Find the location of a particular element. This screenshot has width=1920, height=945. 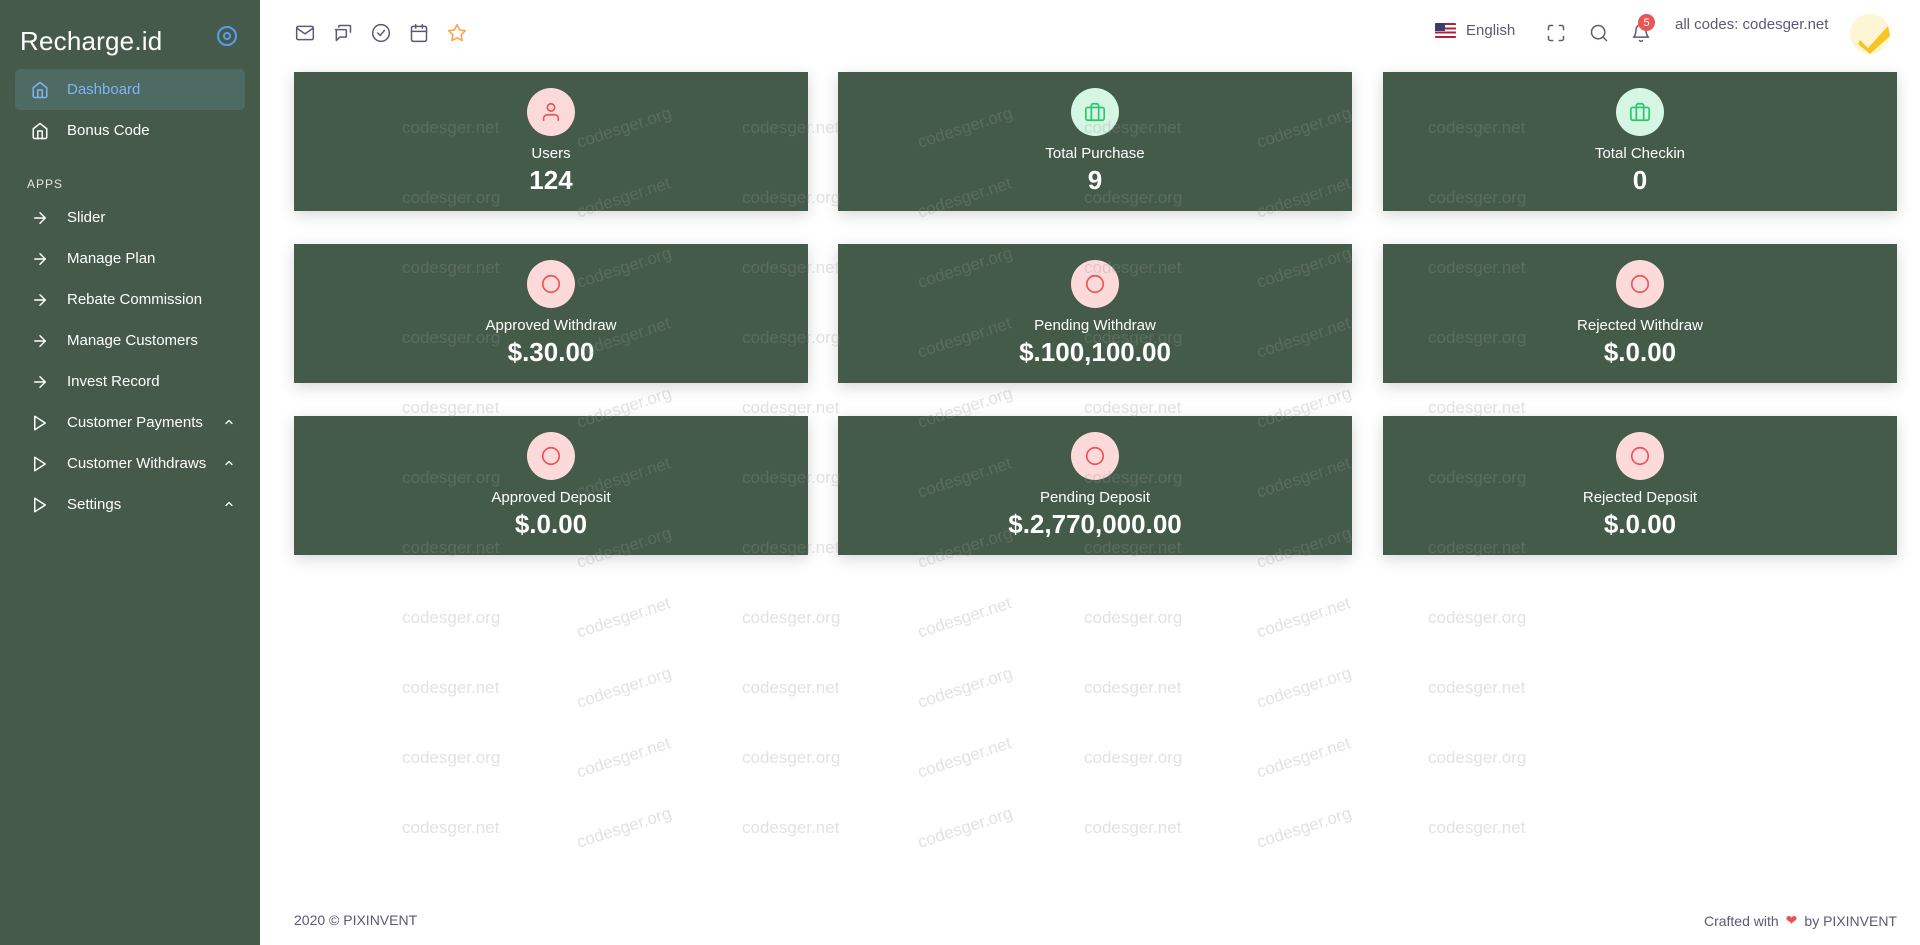

sidebar-item-label: Manage Customers is located at coordinates (132, 340).